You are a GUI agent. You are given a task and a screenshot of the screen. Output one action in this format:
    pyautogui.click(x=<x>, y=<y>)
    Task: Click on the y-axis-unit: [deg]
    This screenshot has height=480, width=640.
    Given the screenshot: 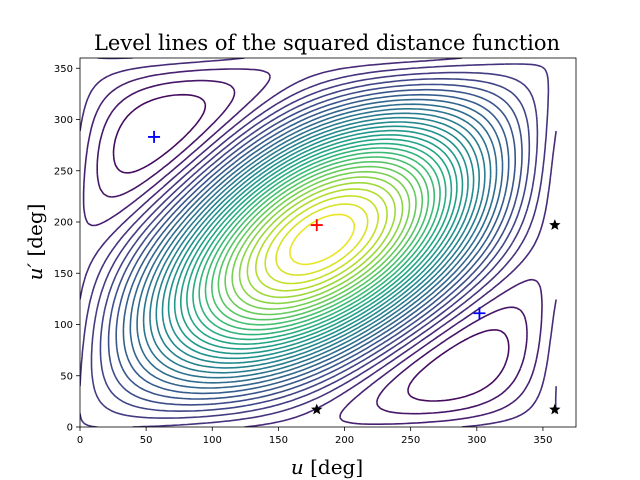 What is the action you would take?
    pyautogui.click(x=35, y=230)
    